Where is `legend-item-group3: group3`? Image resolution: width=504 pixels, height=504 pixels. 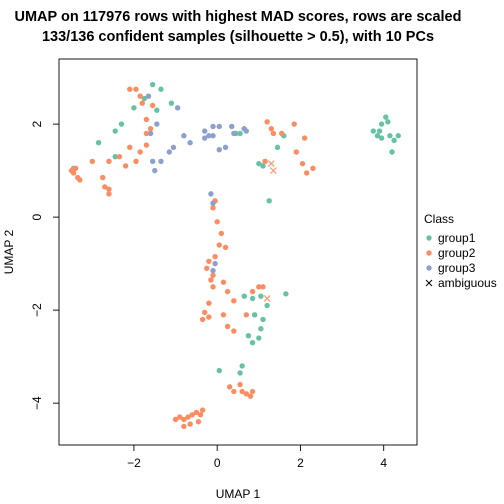
legend-item-group3: group3 is located at coordinates (451, 268).